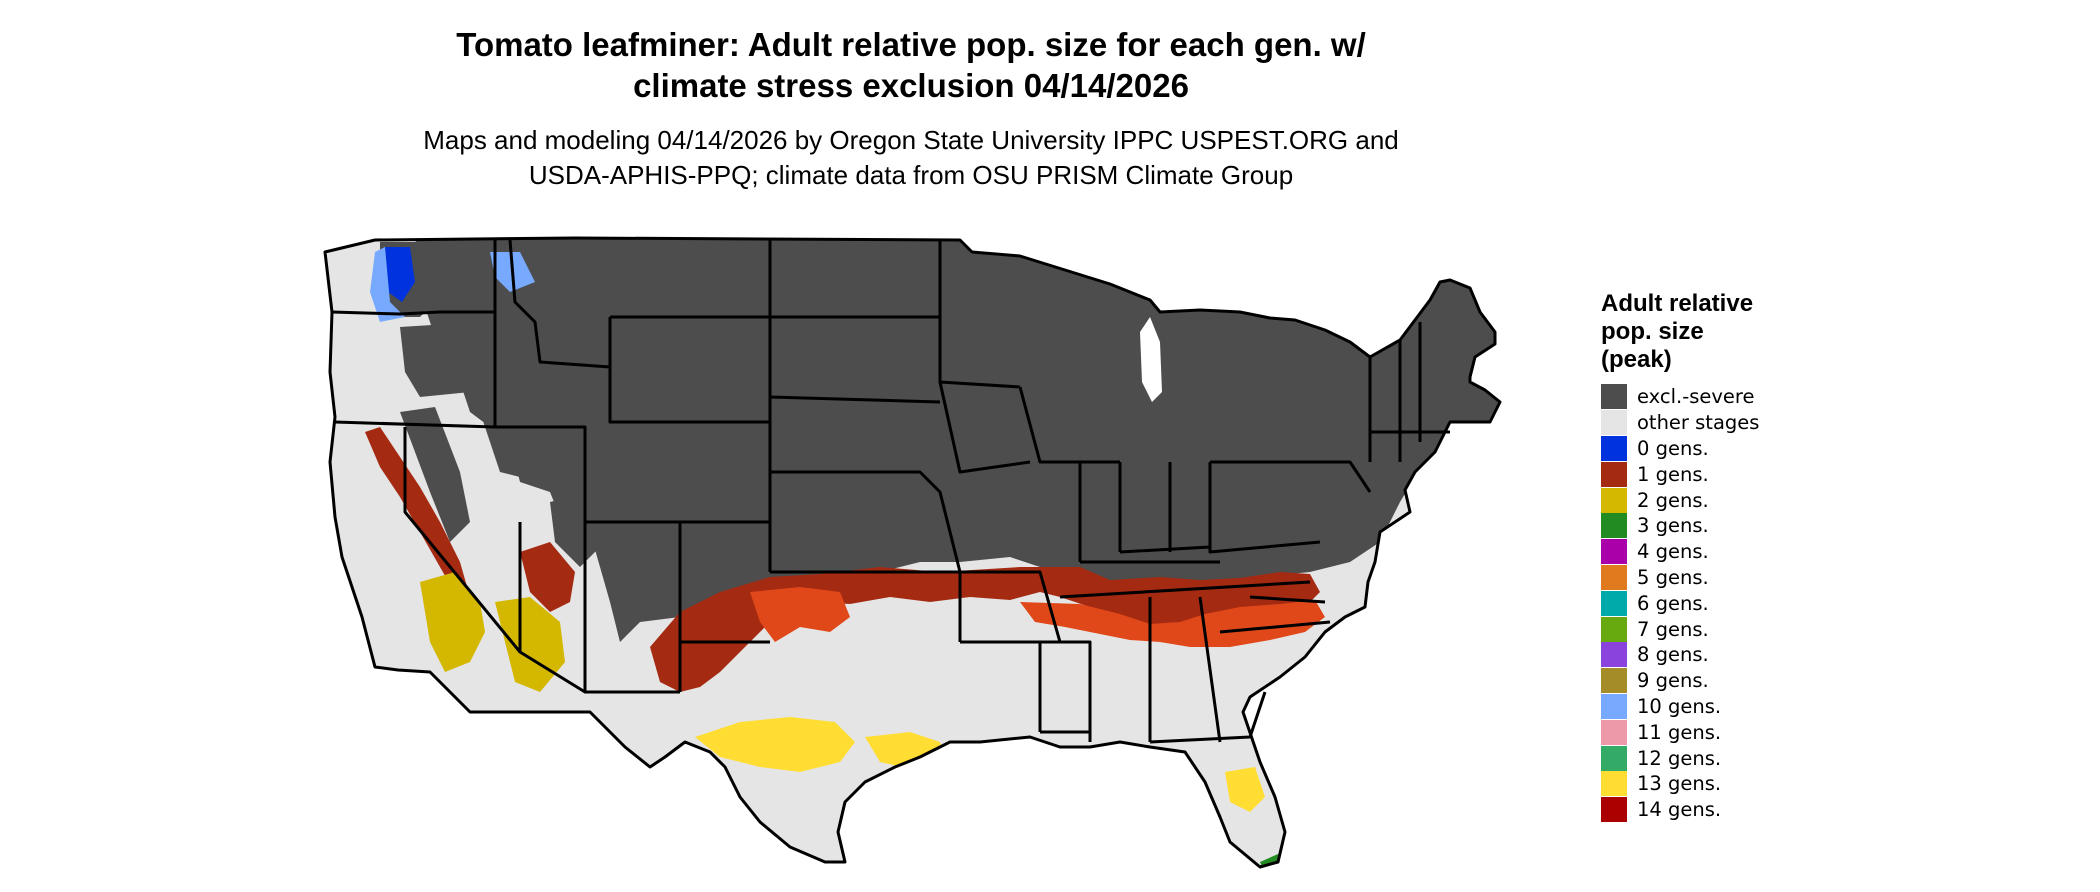 Image resolution: width=2100 pixels, height=892 pixels. I want to click on legend-item: 14 gens., so click(1680, 810).